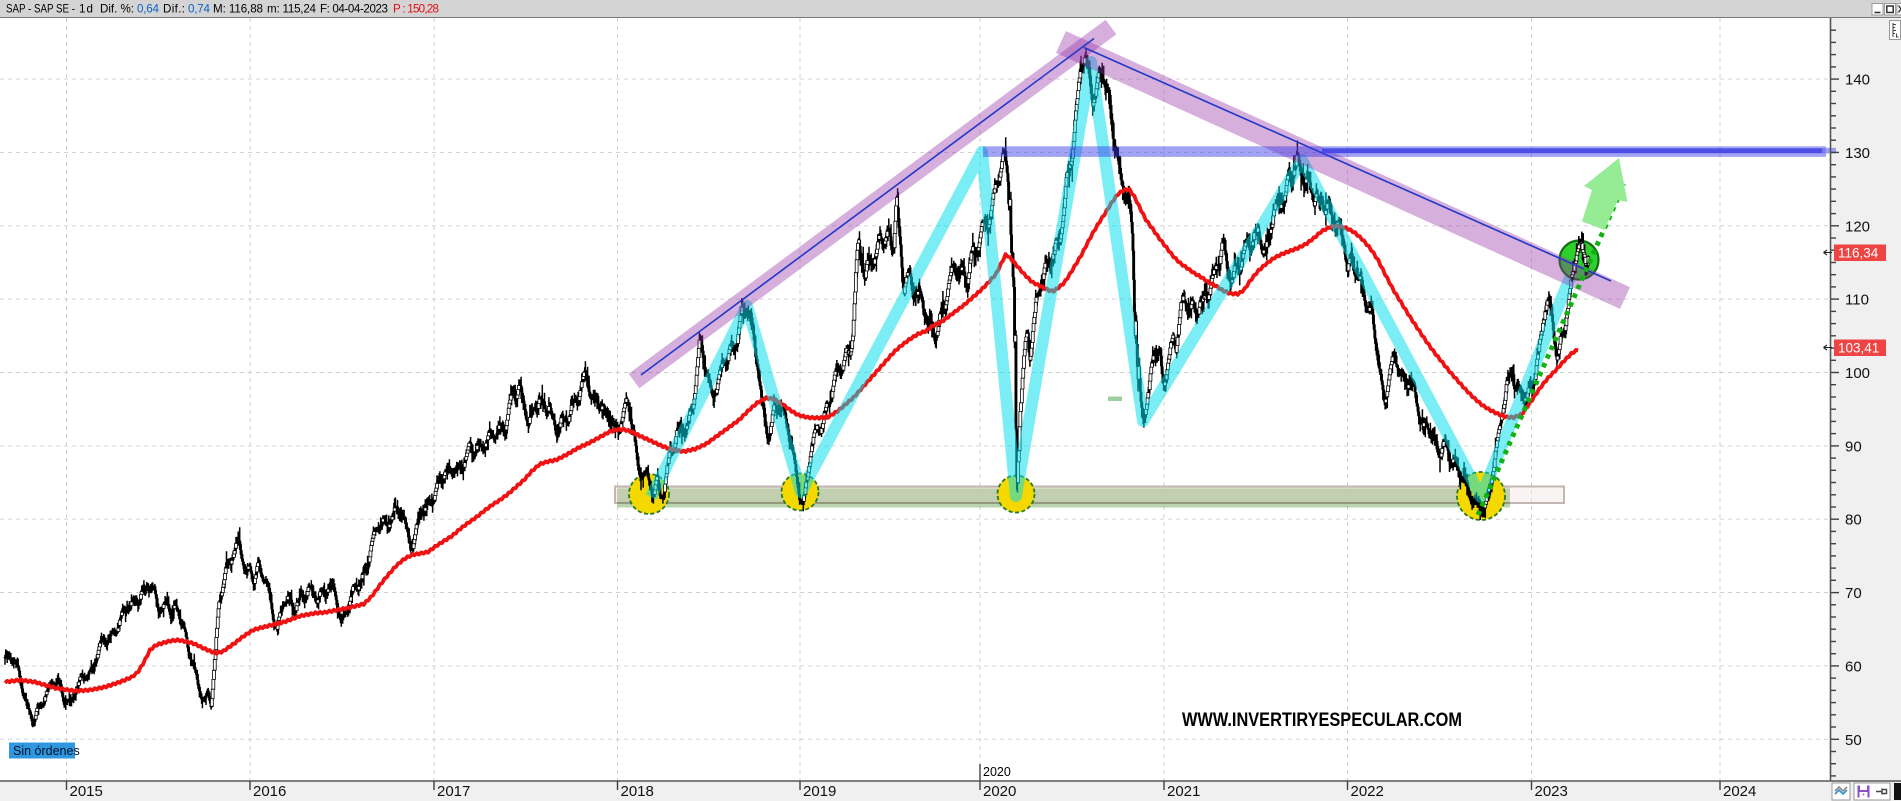 The image size is (1901, 801). What do you see at coordinates (637, 791) in the screenshot?
I see `svg-text: 2018` at bounding box center [637, 791].